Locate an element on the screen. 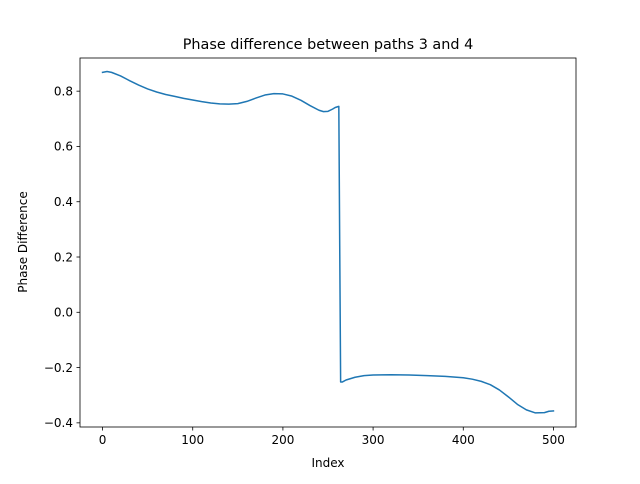 The width and height of the screenshot is (640, 484). x-tick-label: 300 is located at coordinates (373, 440).